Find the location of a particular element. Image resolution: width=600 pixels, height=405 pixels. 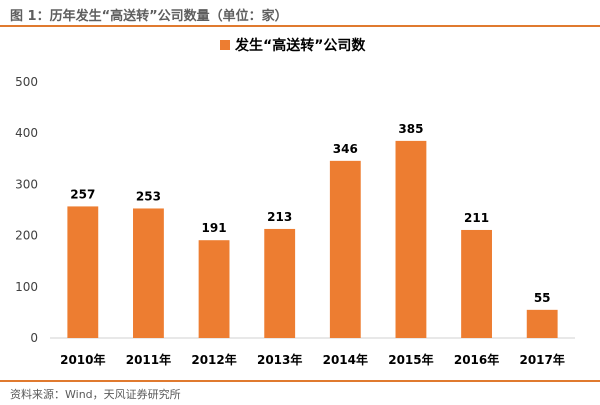

x-tick-label: 2014年 is located at coordinates (345, 359).